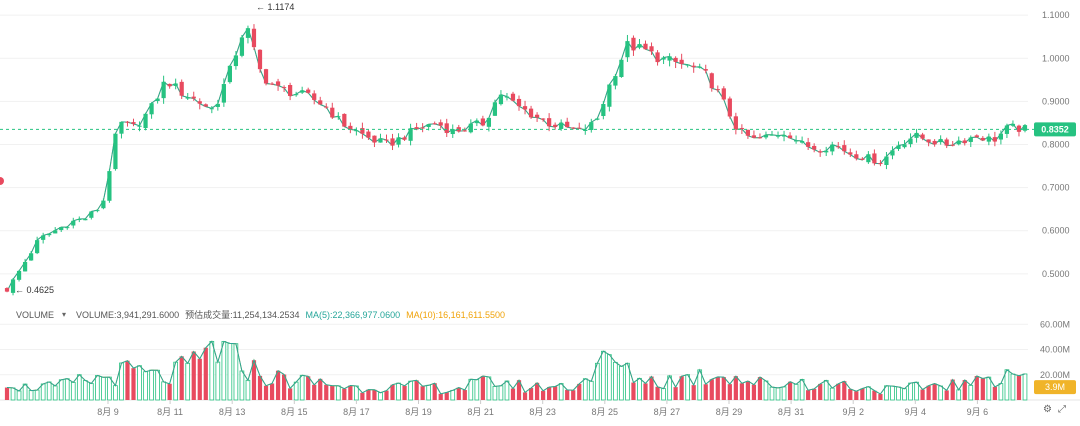 The image size is (1080, 426). What do you see at coordinates (2, 181) in the screenshot?
I see `alert-marker` at bounding box center [2, 181].